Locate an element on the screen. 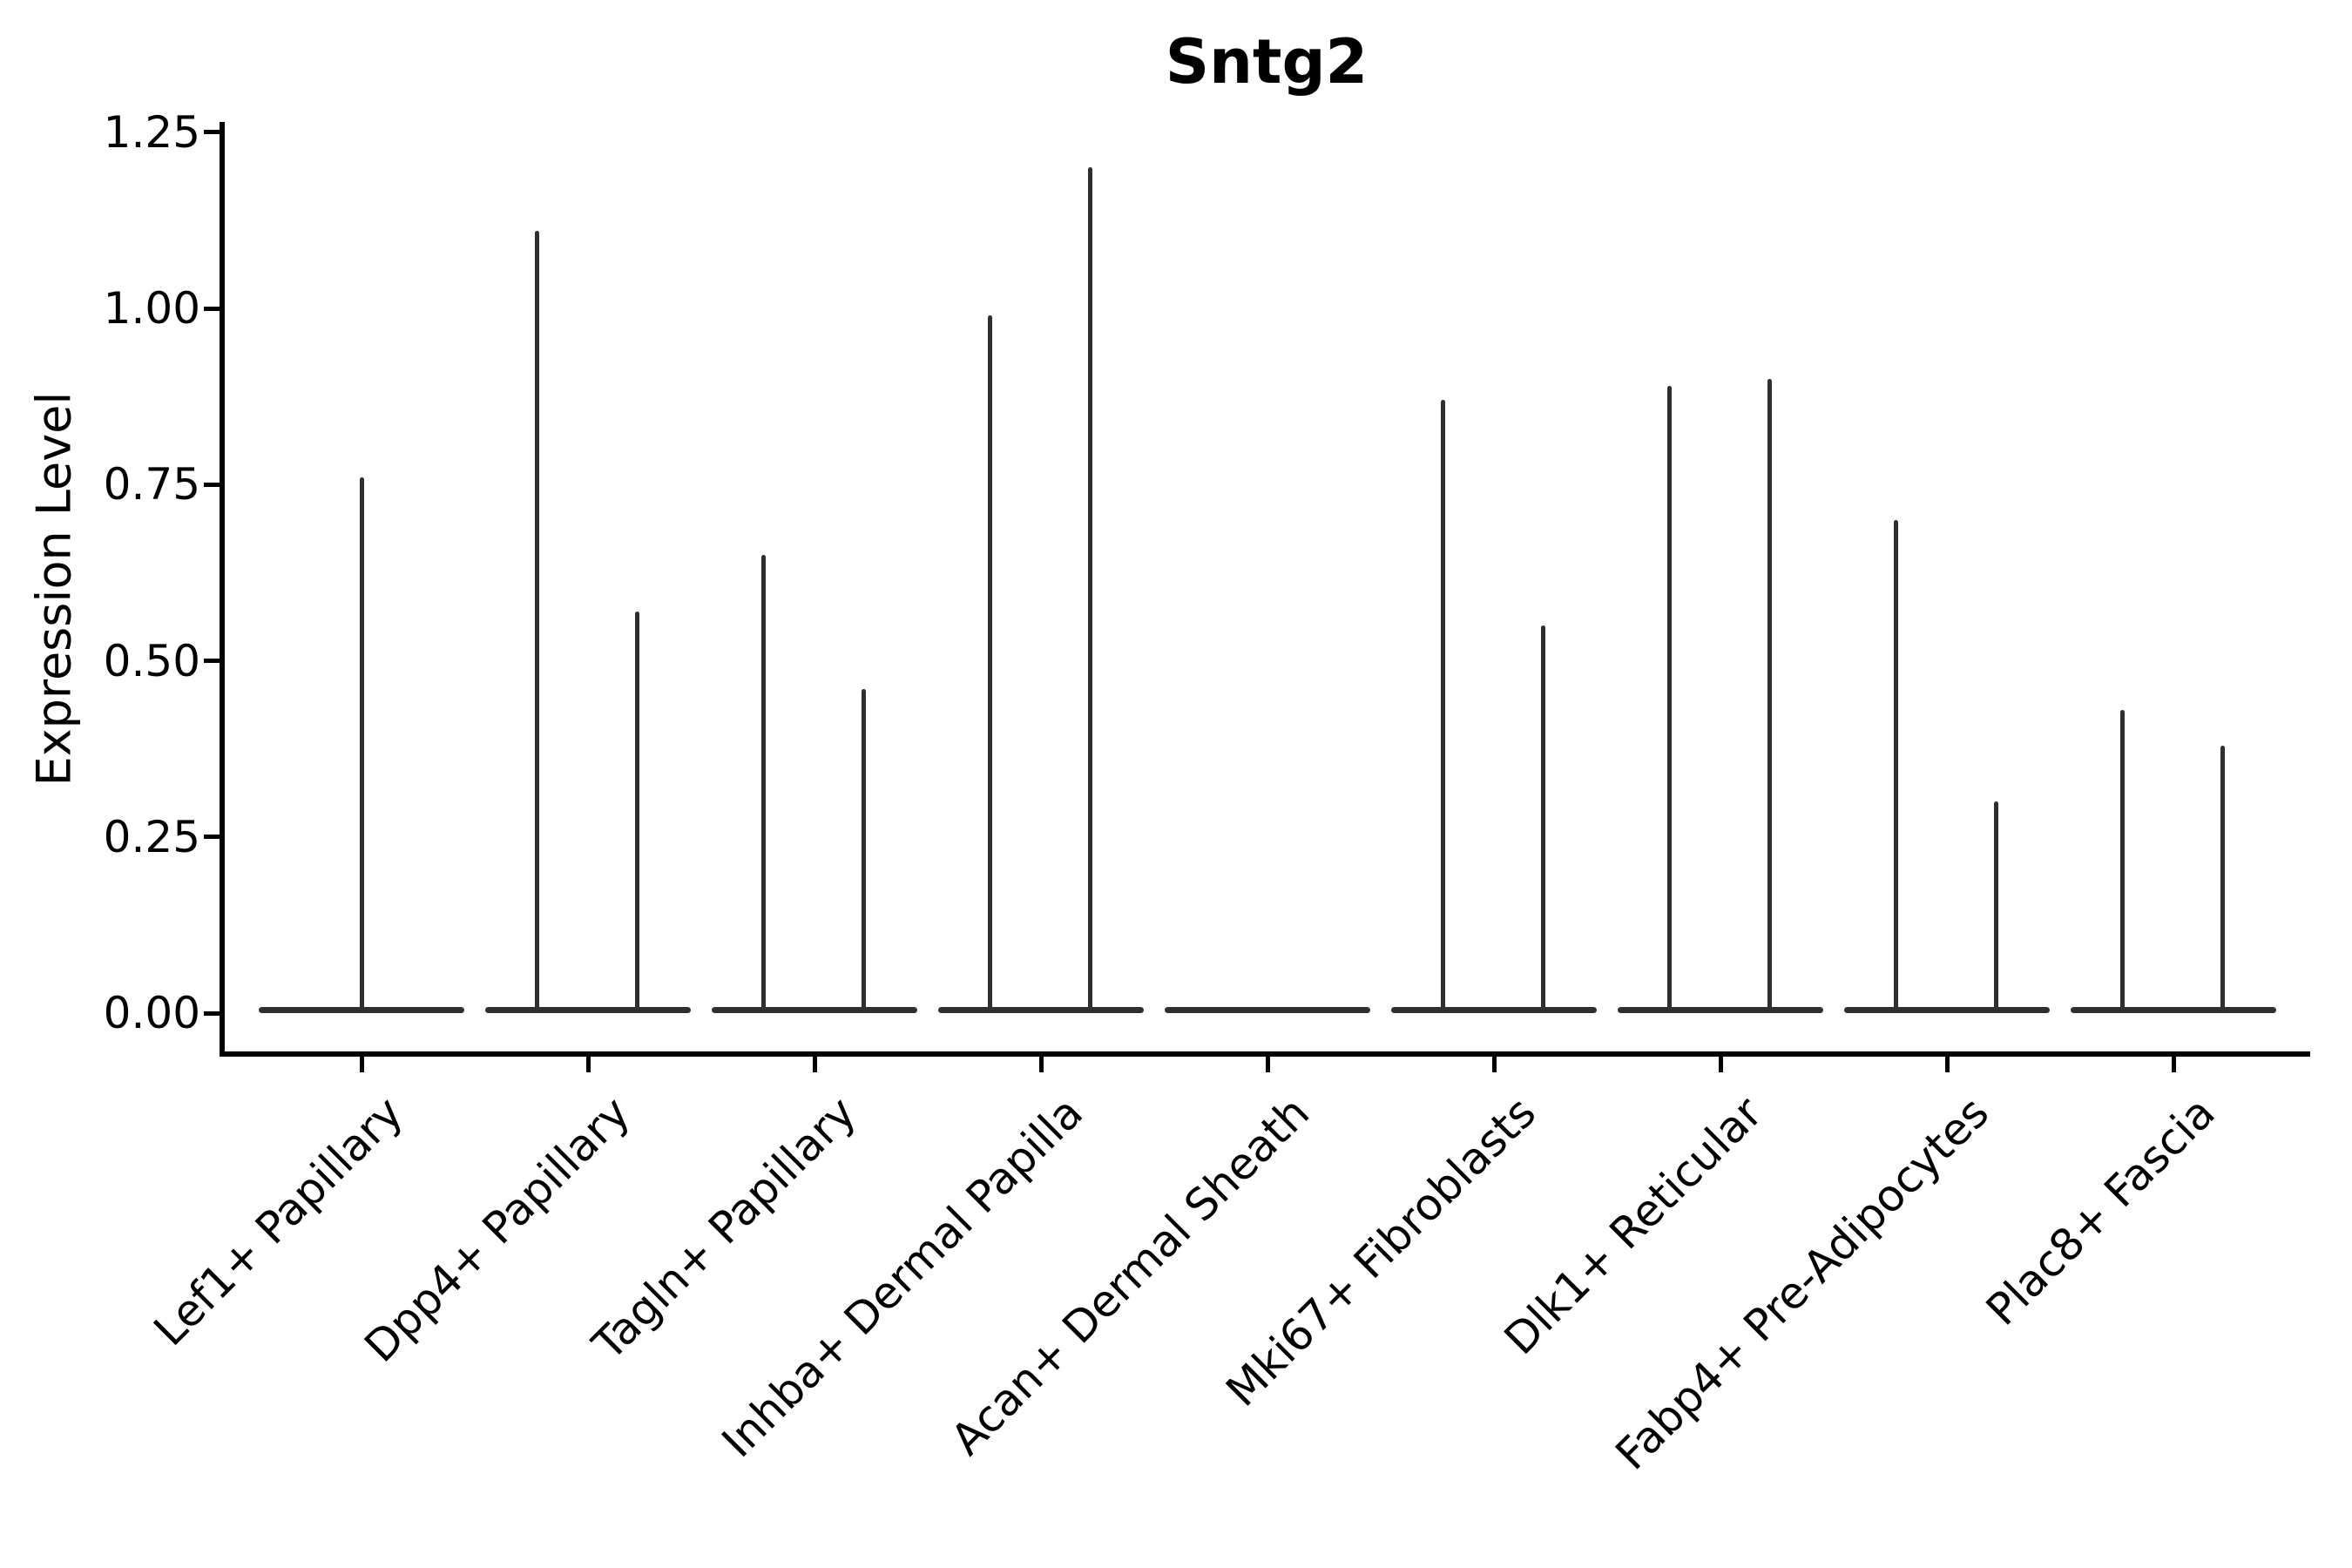  y-axis-spine is located at coordinates (222, 589).